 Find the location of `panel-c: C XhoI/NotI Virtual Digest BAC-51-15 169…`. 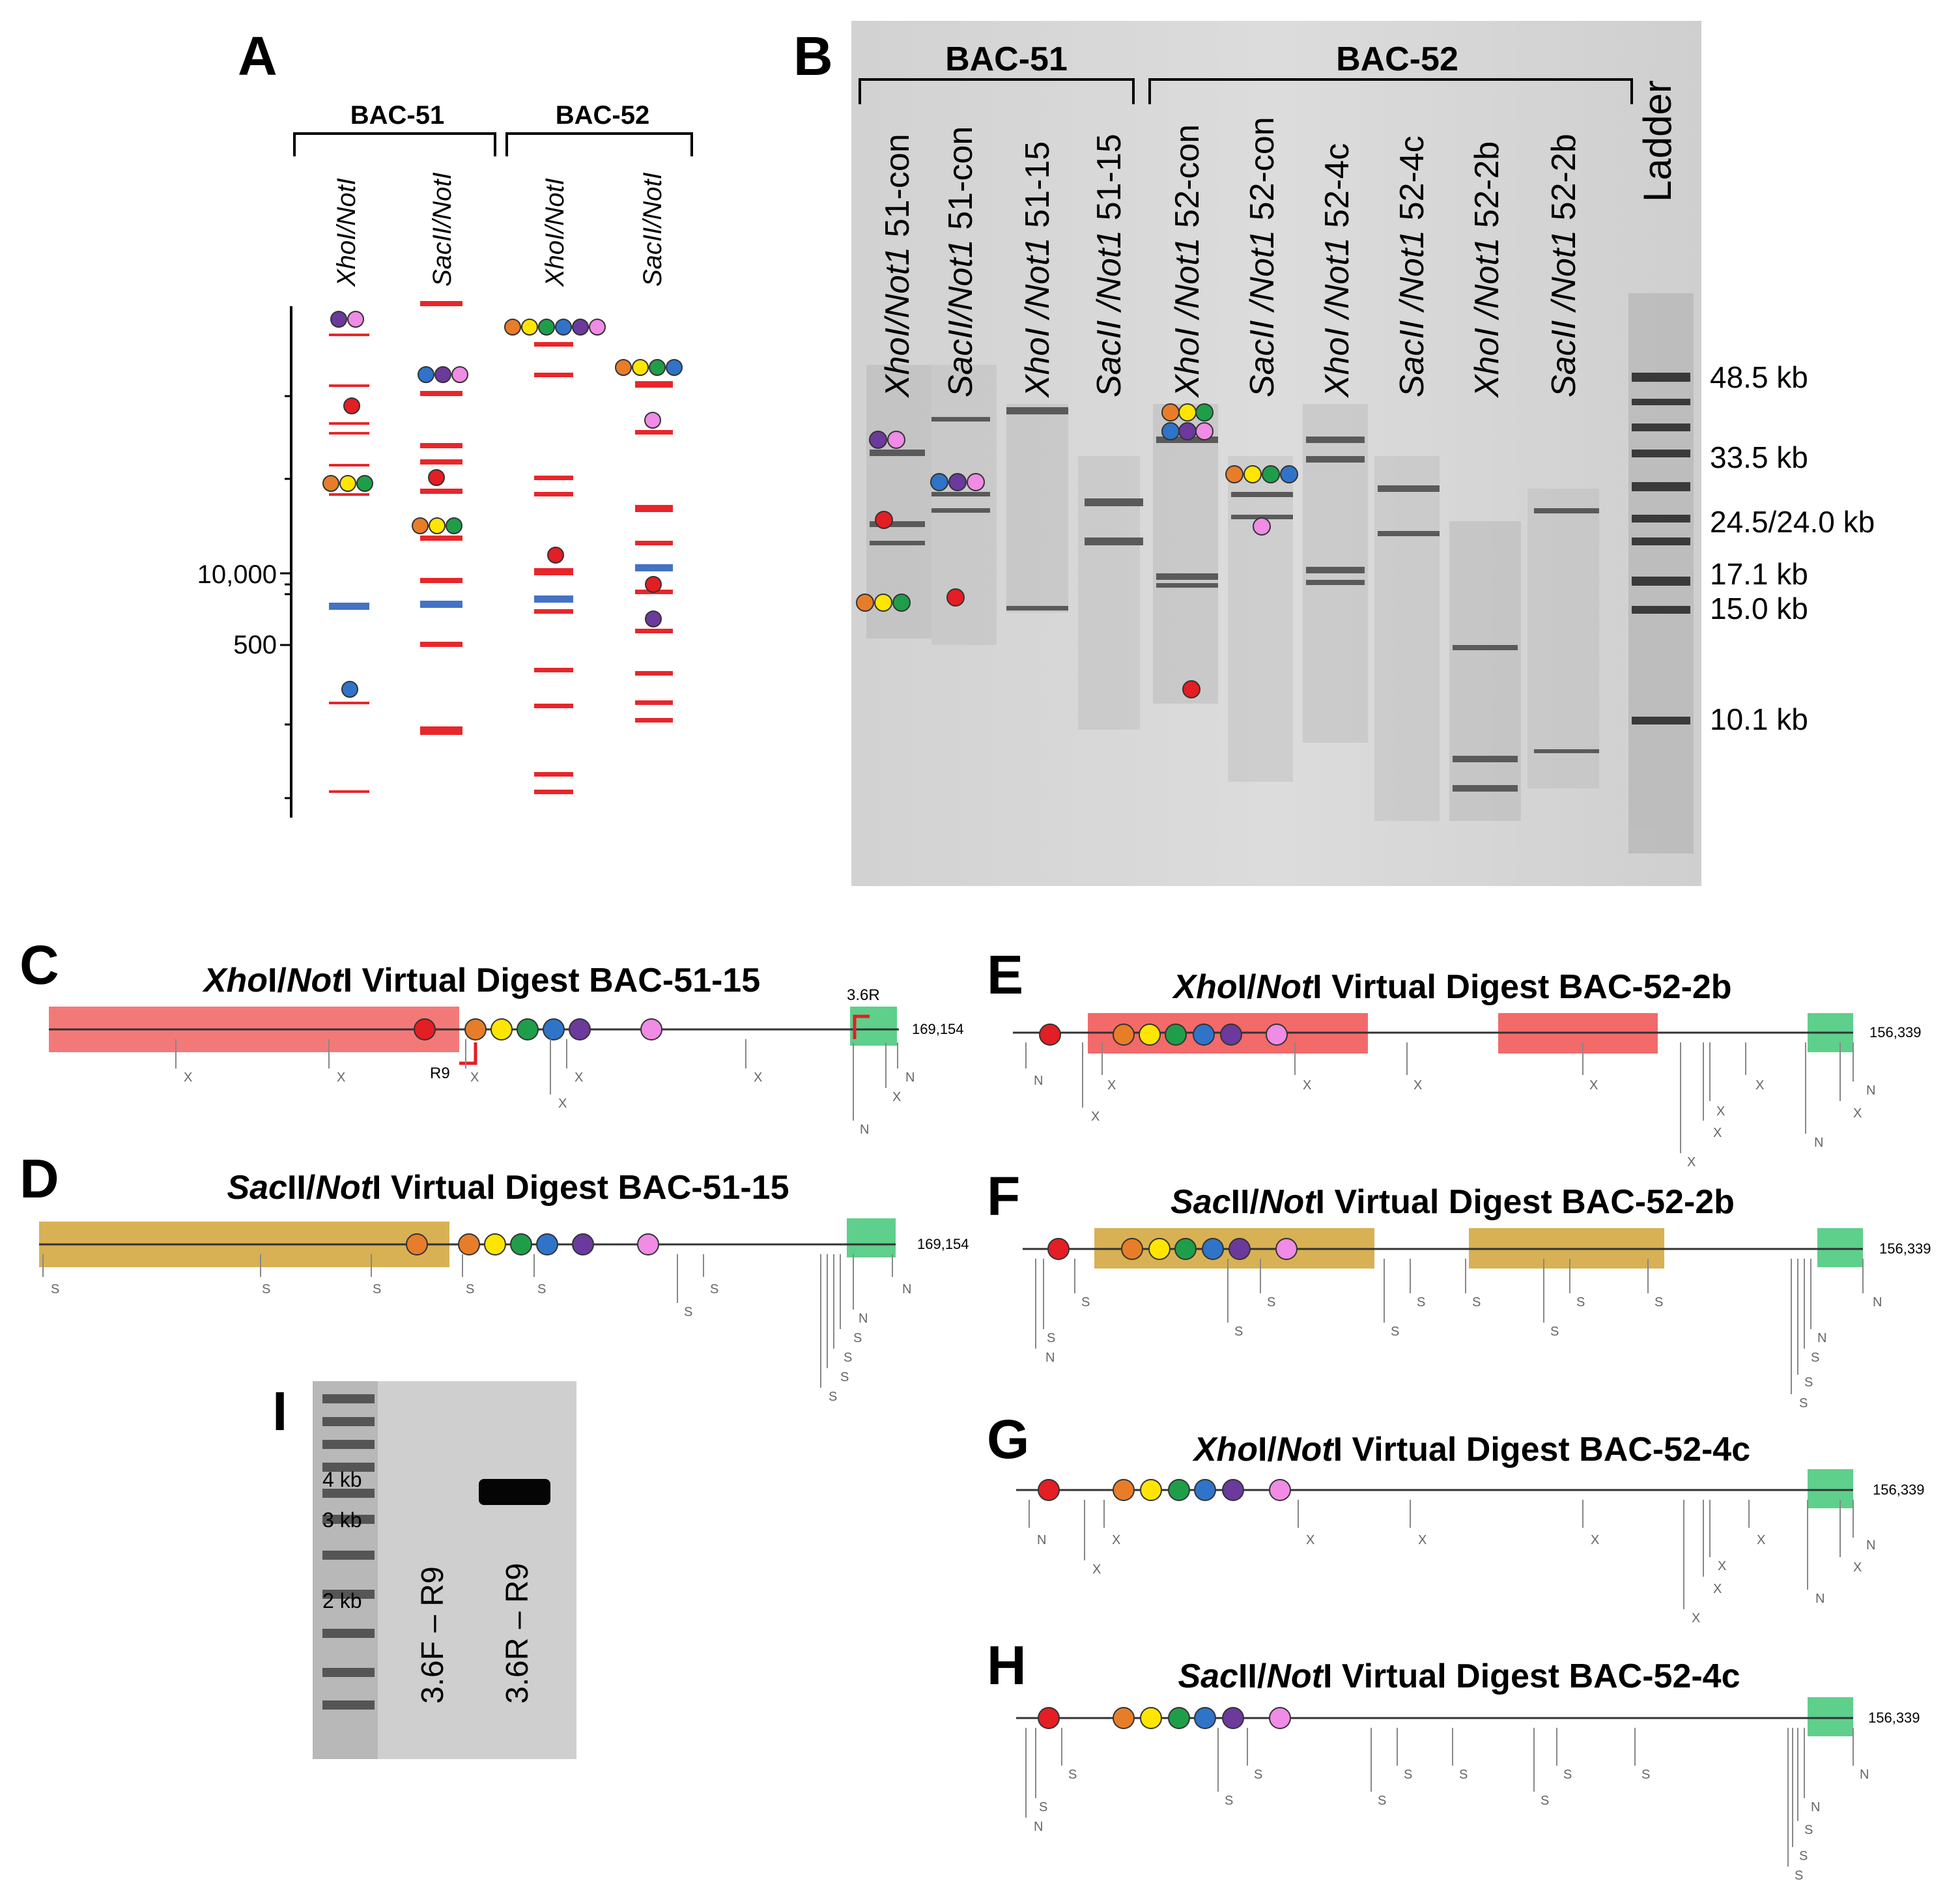

panel-c: C XhoI/NotI Virtual Digest BAC-51-15 169… is located at coordinates (492, 1035).